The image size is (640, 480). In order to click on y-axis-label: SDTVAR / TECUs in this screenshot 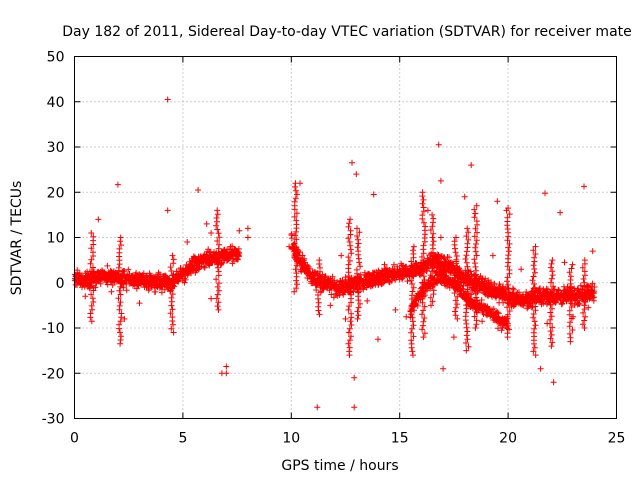, I will do `click(17, 238)`.